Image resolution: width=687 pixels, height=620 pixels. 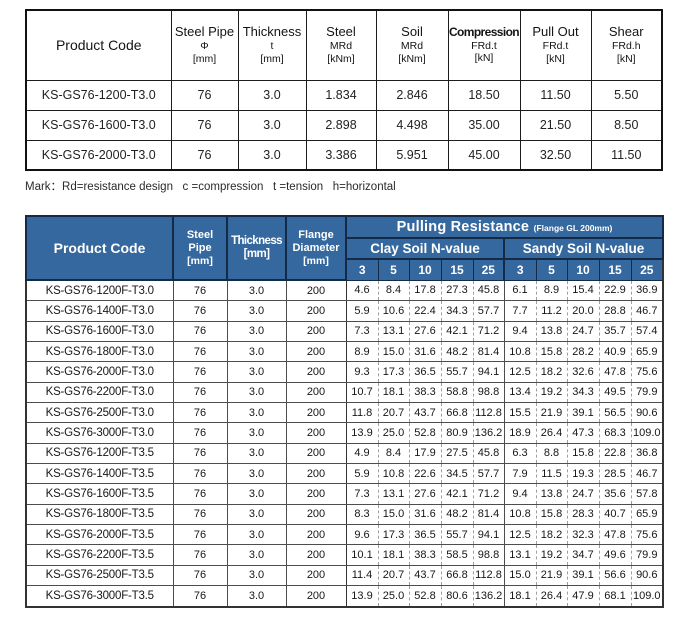 What do you see at coordinates (626, 95) in the screenshot?
I see `t1-value-cell: 5.50` at bounding box center [626, 95].